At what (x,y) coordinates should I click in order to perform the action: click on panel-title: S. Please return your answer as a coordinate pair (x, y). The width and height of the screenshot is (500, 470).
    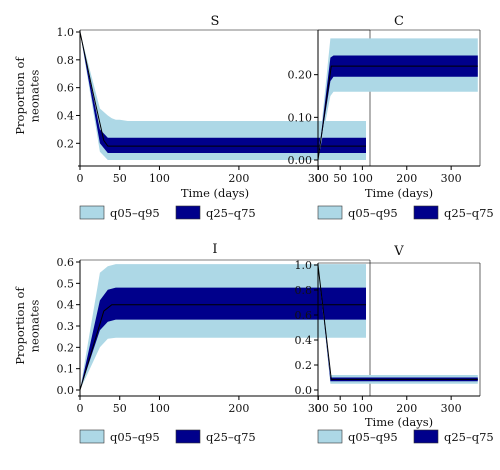
    Looking at the image, I should click on (215, 21).